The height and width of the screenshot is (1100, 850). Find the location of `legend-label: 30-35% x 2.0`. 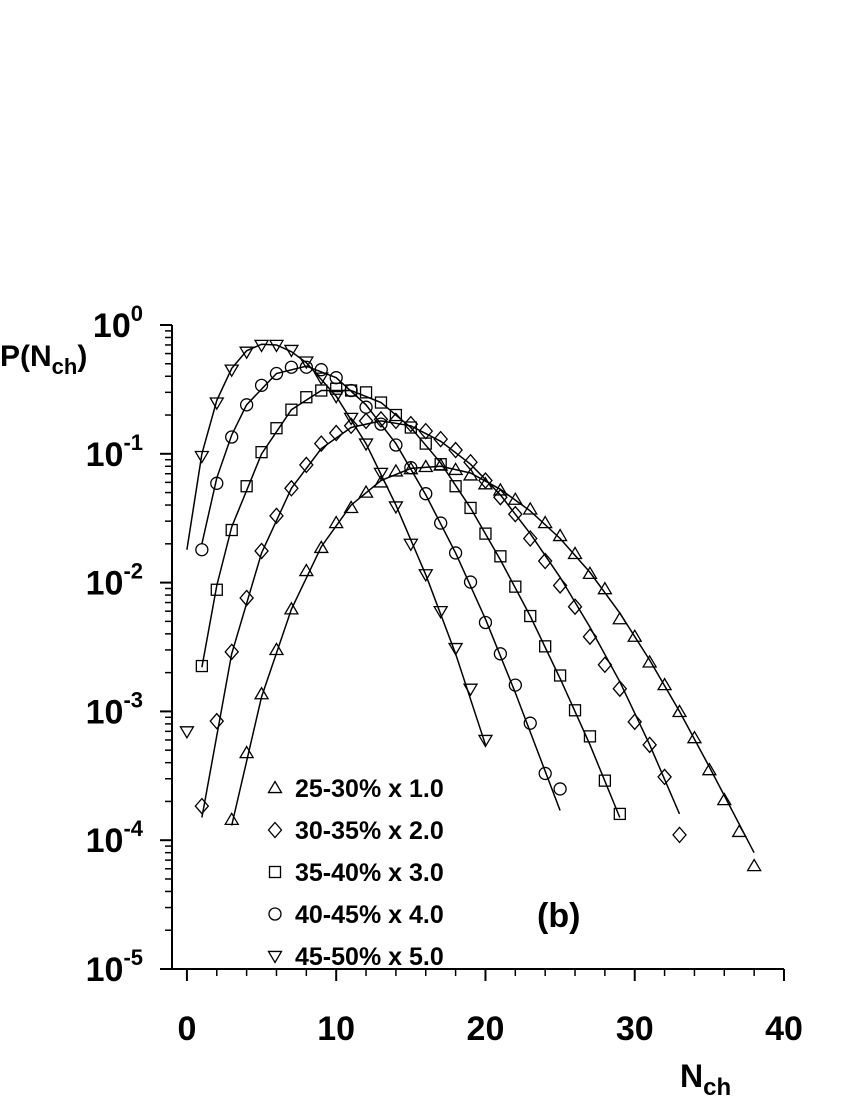

legend-label: 30-35% x 2.0 is located at coordinates (369, 831).